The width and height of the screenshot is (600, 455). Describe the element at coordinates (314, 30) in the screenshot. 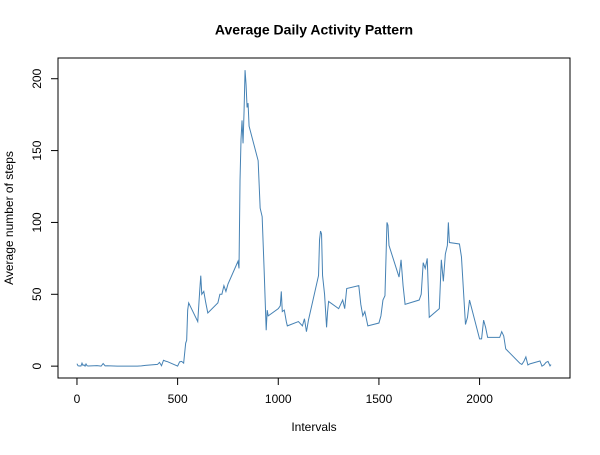

I see `chart-title: Average Daily Activity Pattern` at that location.